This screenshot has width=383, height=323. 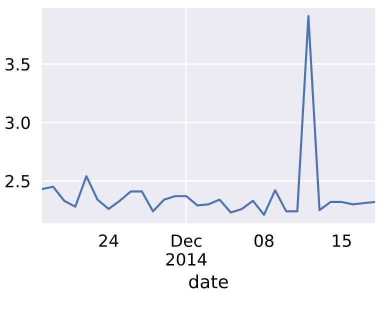 What do you see at coordinates (108, 240) in the screenshot?
I see `x-tick-label: 24` at bounding box center [108, 240].